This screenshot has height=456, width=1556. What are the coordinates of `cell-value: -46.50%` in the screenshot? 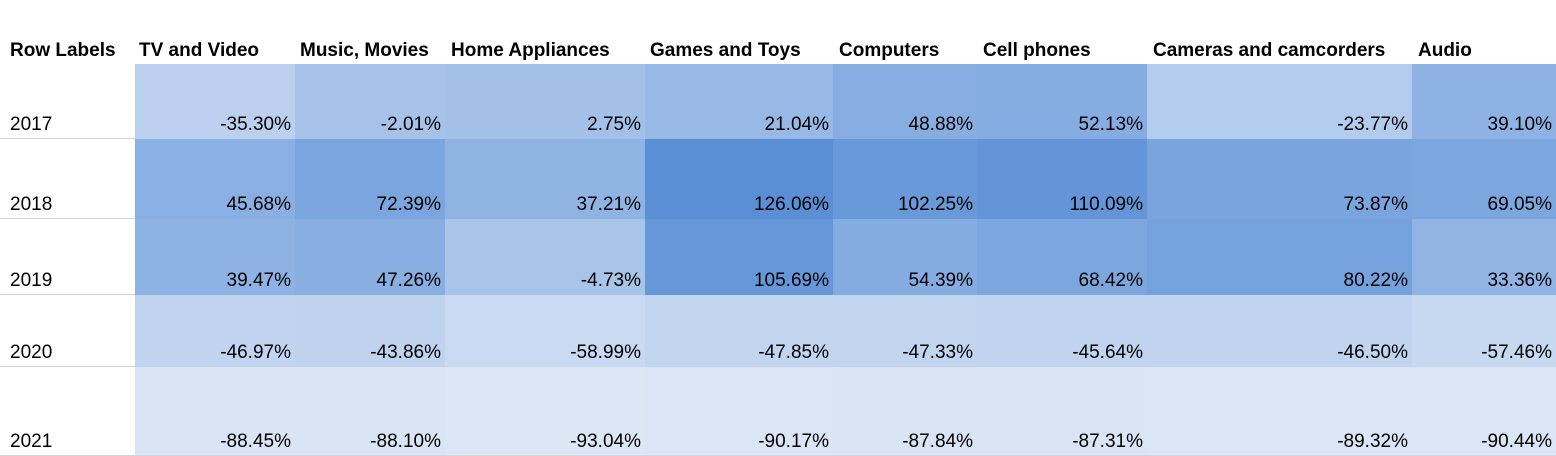 It's located at (1372, 352).